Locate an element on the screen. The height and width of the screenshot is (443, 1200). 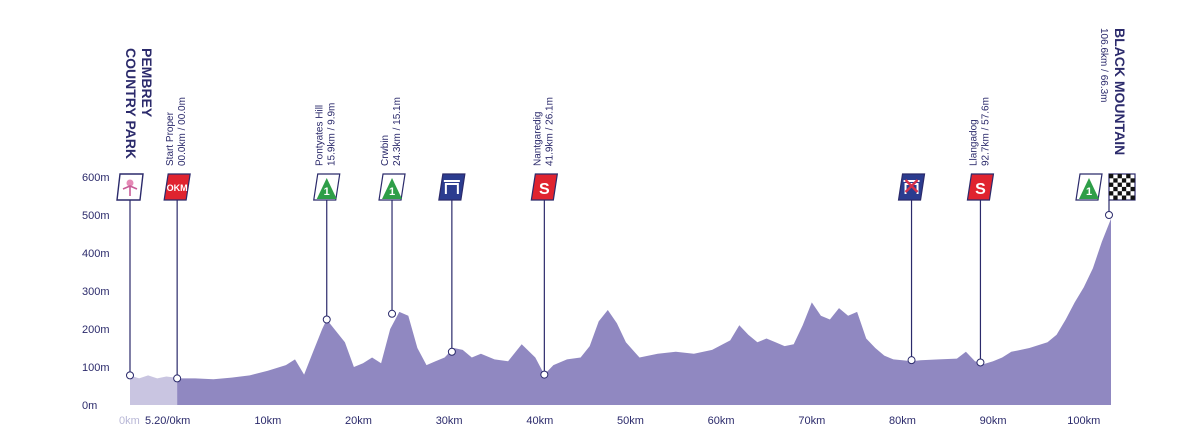
flag-off-icon is located at coordinates (130, 187).